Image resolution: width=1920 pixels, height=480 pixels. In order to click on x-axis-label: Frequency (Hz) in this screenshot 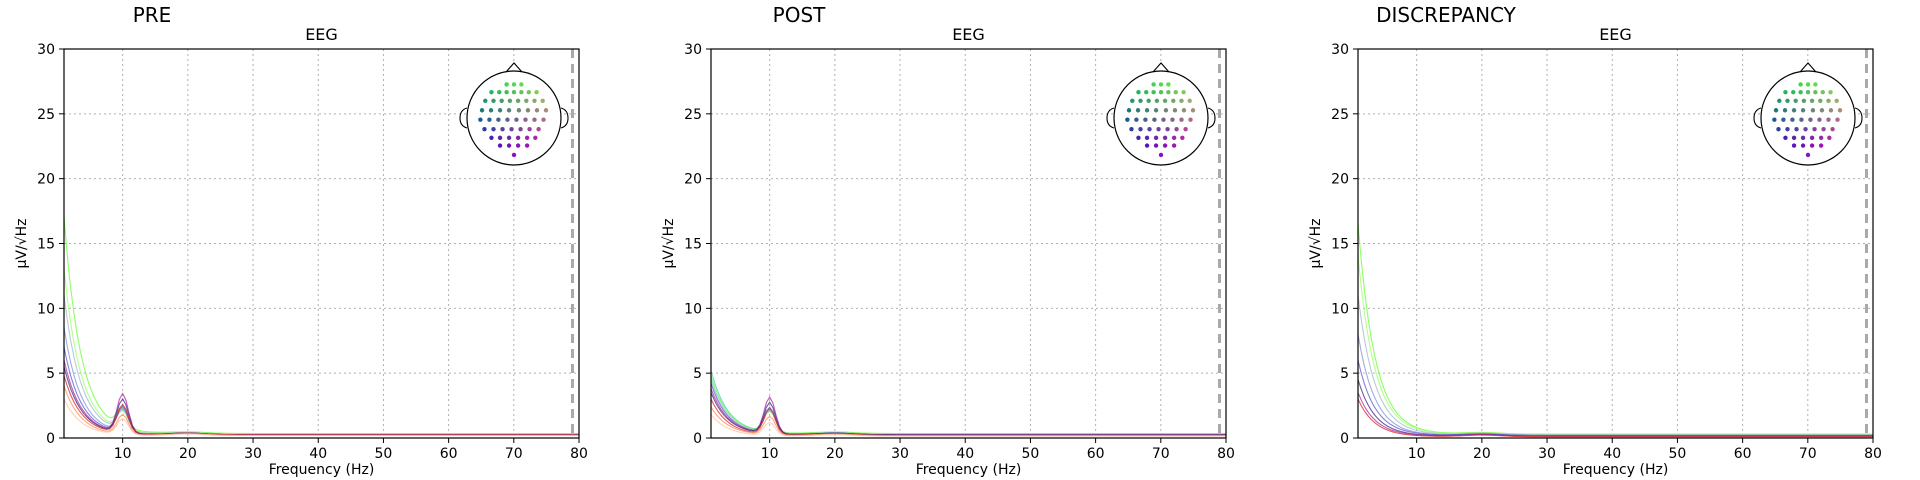, I will do `click(322, 470)`.